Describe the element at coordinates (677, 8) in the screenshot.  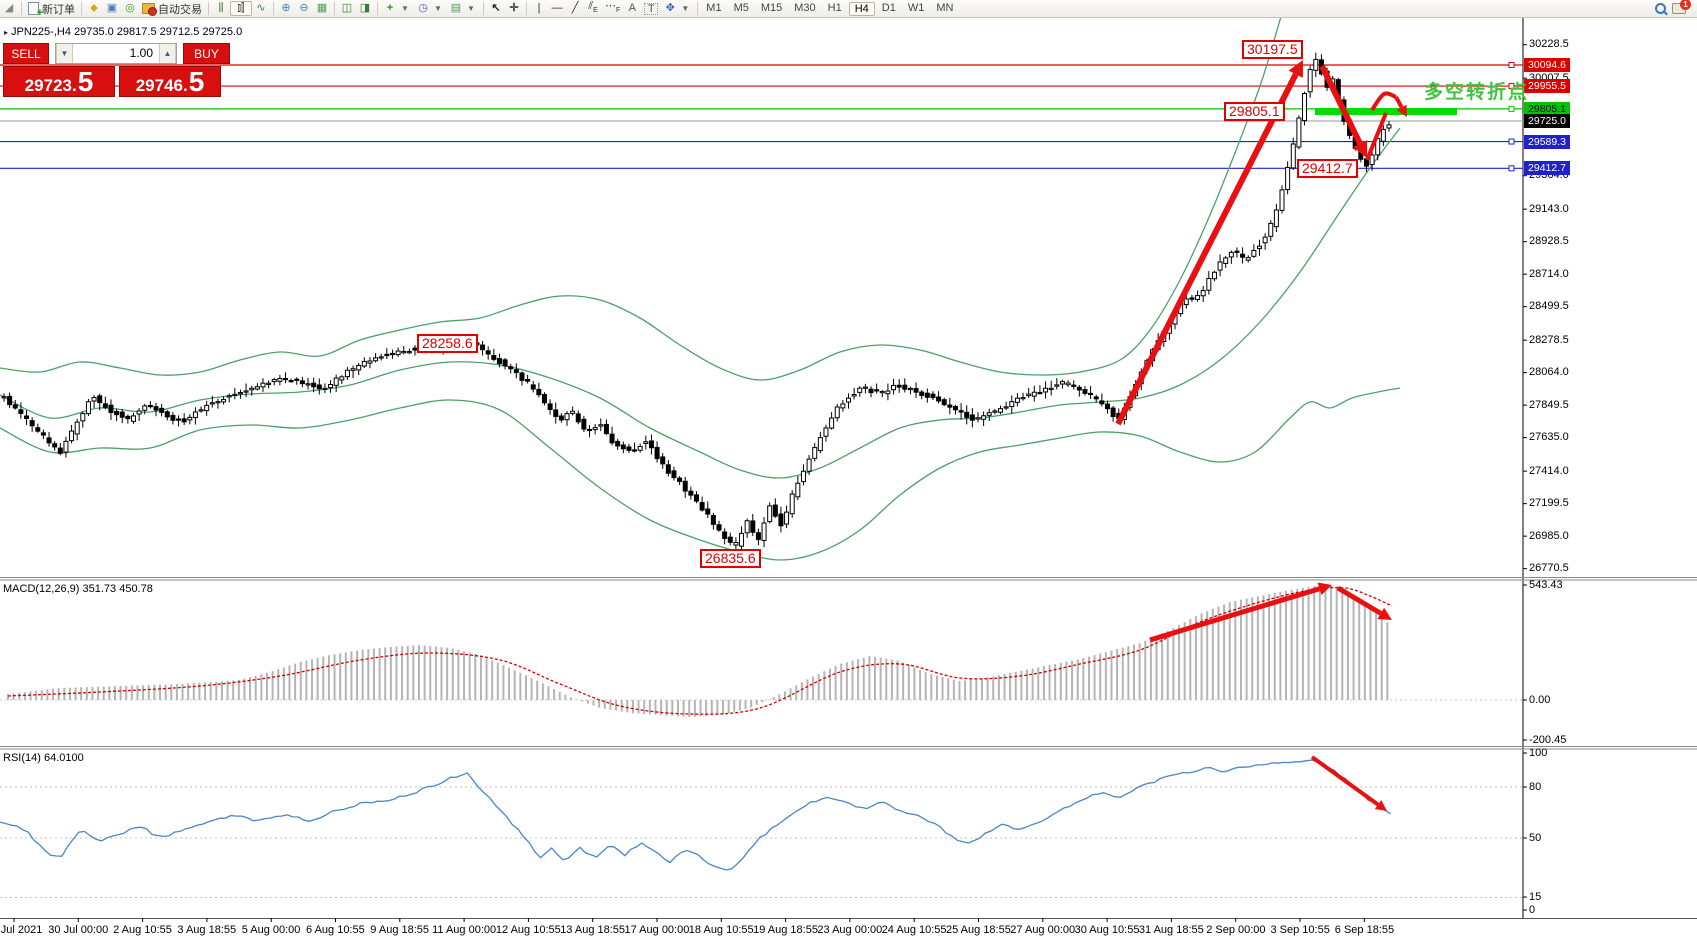
I see `arrows-button: ✥ ▼` at that location.